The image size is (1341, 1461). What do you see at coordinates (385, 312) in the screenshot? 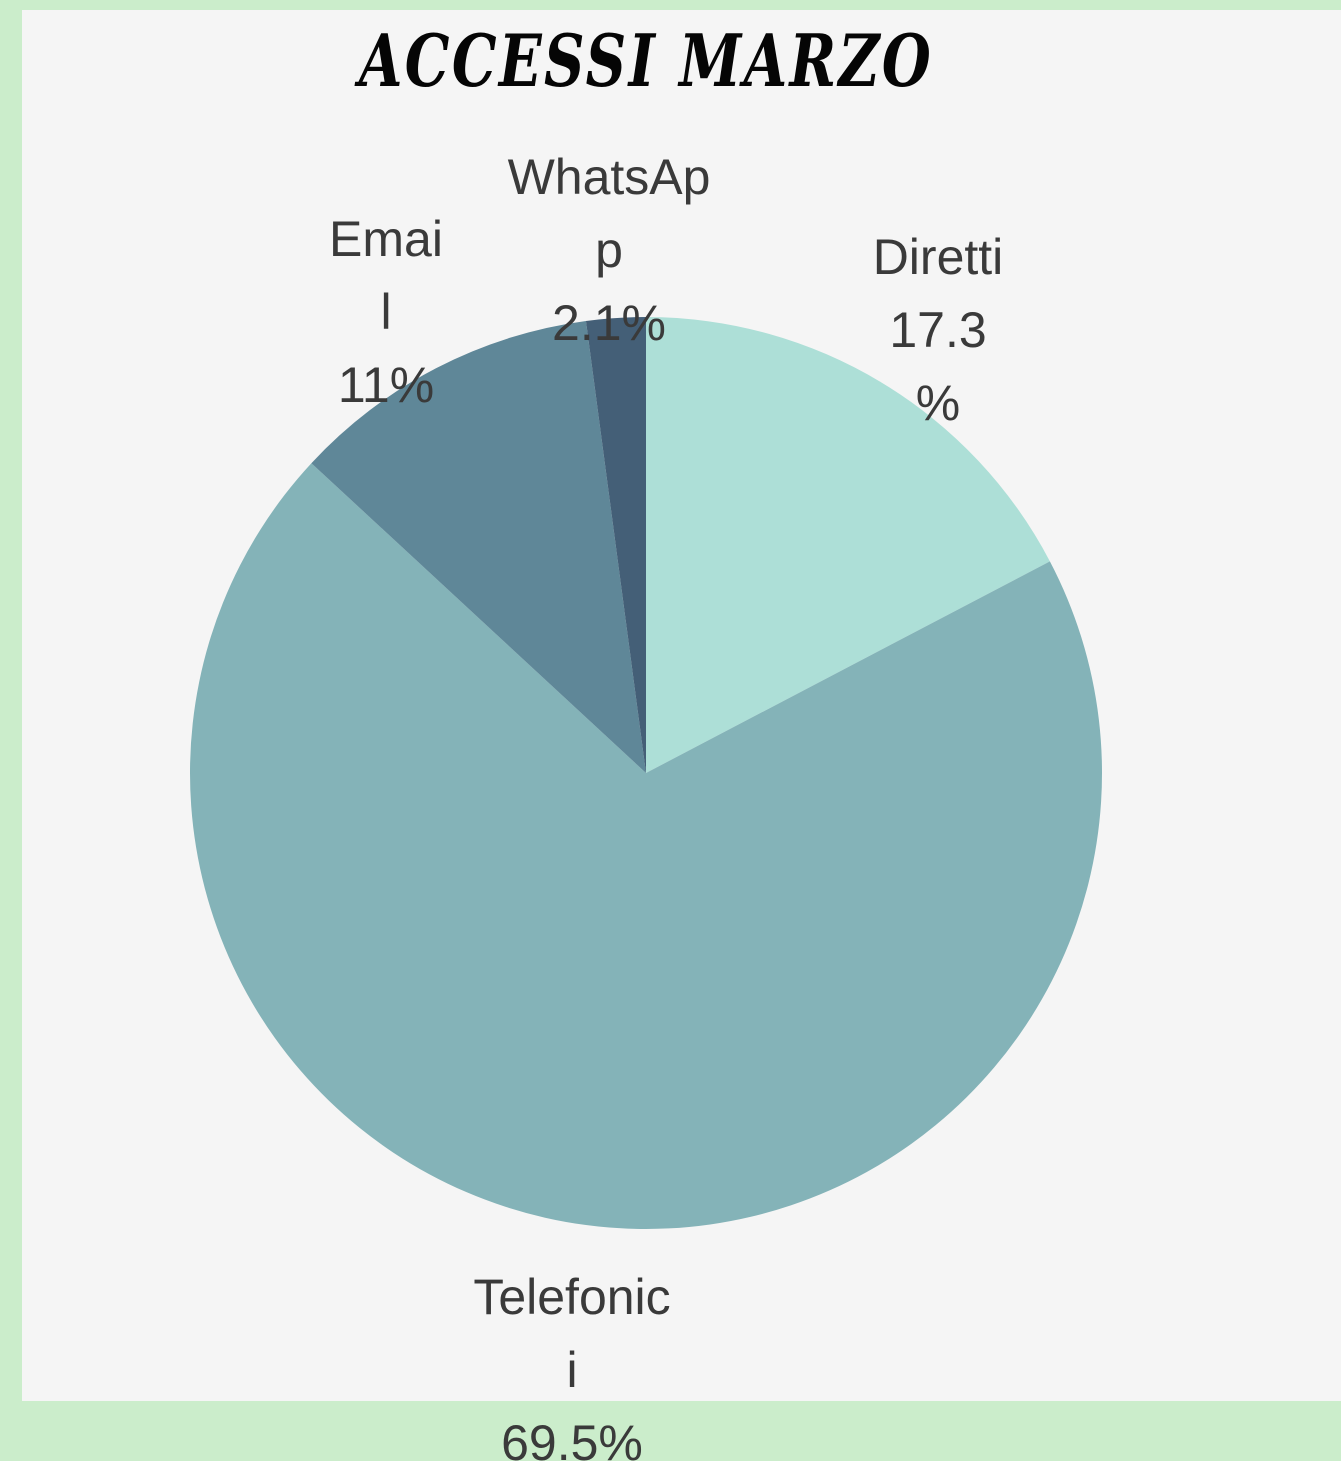
I see `data-label-email-line-2: l` at bounding box center [385, 312].